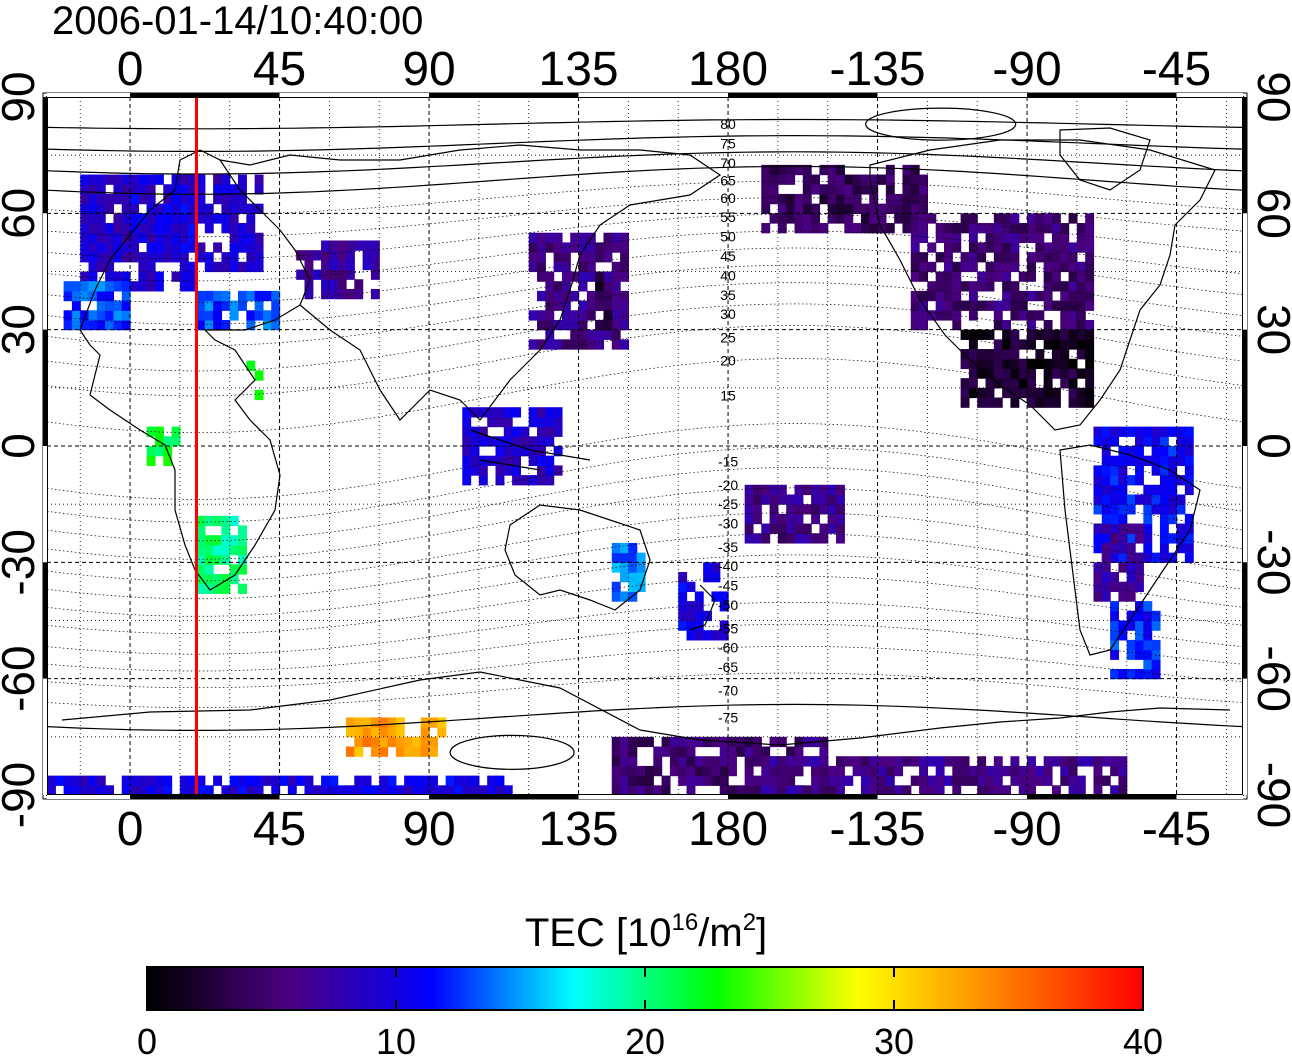 This screenshot has width=1292, height=1057. Describe the element at coordinates (728, 361) in the screenshot. I see `contour-label: 20` at that location.